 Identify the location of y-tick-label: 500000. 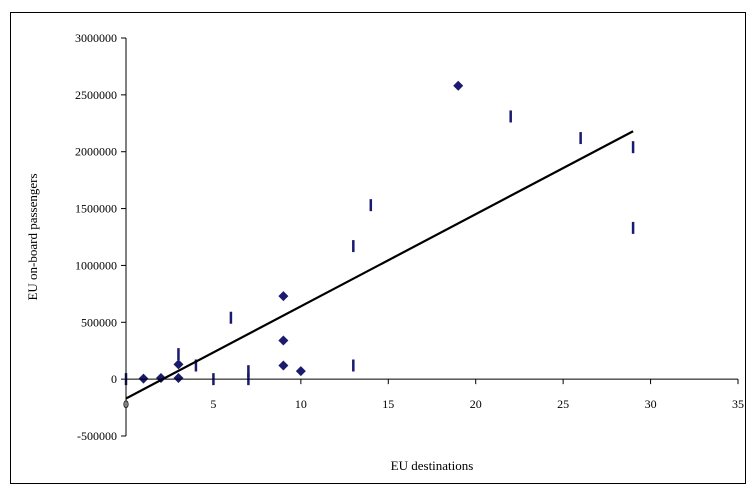
(99, 322).